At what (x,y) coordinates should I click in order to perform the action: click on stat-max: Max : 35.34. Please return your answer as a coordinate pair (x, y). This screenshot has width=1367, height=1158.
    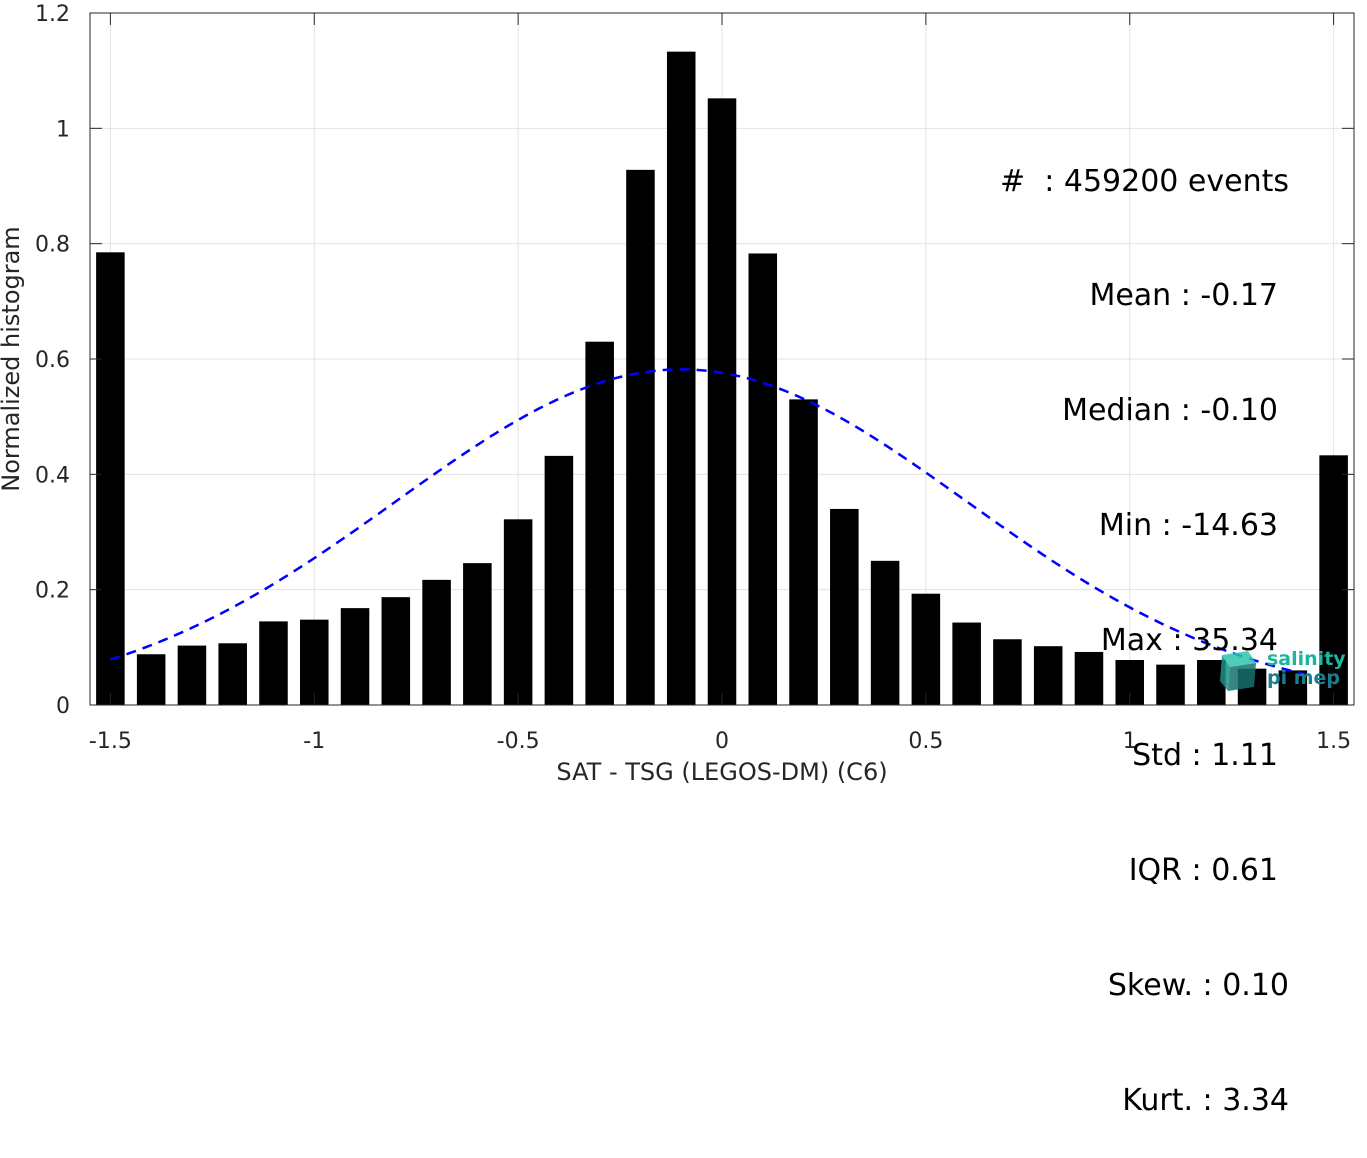
    Looking at the image, I should click on (1189, 641).